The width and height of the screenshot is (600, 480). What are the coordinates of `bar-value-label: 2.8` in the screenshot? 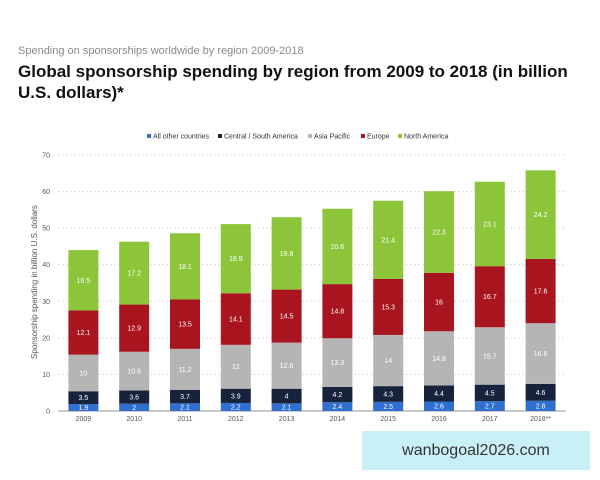 It's located at (541, 406).